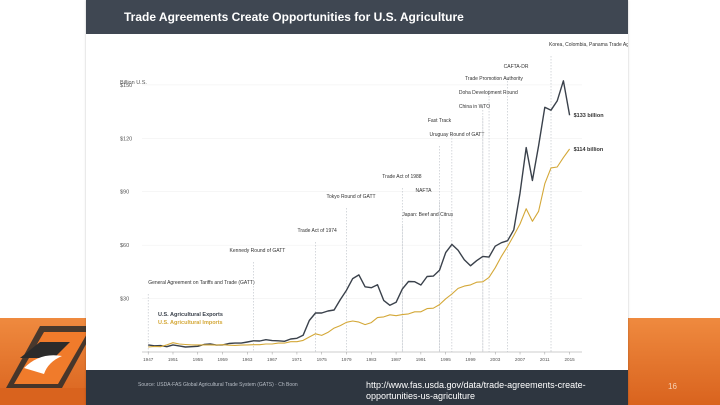 The image size is (720, 405). I want to click on chart-footer-bar, so click(357, 387).